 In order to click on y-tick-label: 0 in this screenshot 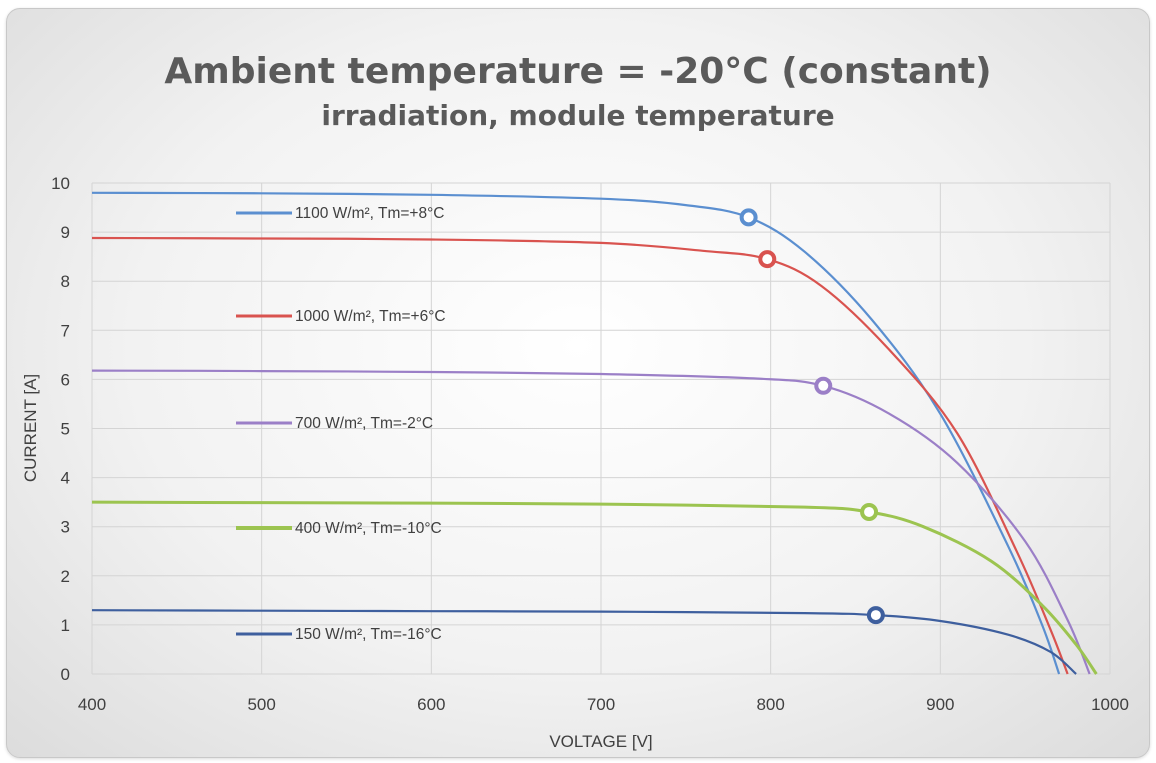, I will do `click(65, 674)`.